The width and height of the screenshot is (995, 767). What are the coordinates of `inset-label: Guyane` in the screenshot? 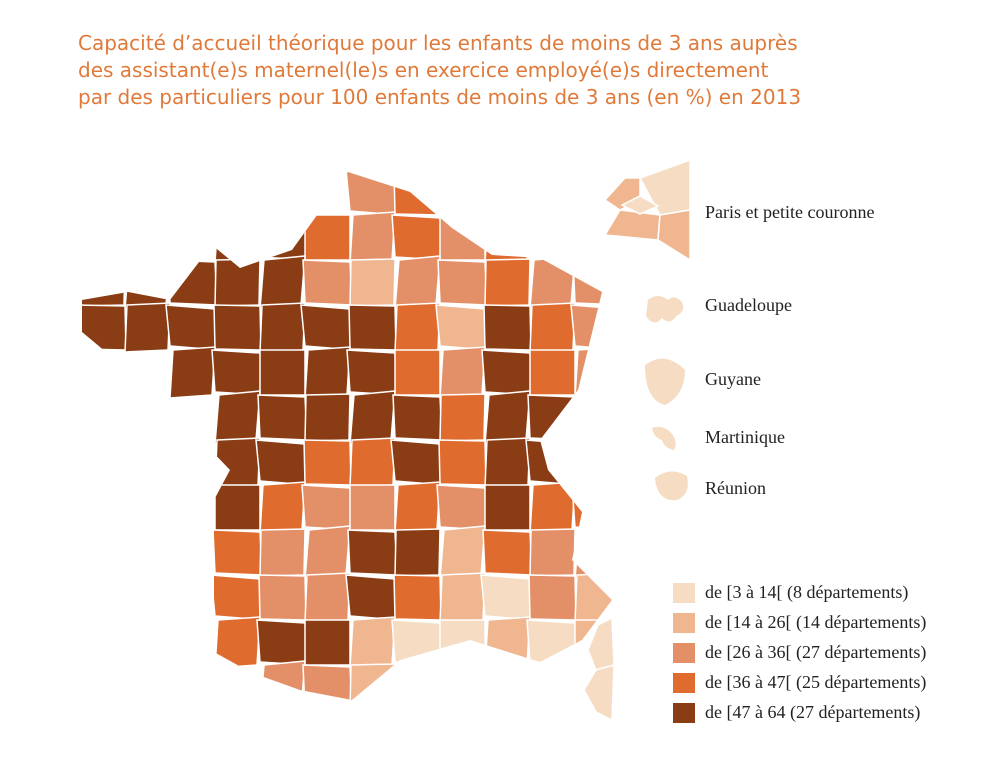 It's located at (733, 379).